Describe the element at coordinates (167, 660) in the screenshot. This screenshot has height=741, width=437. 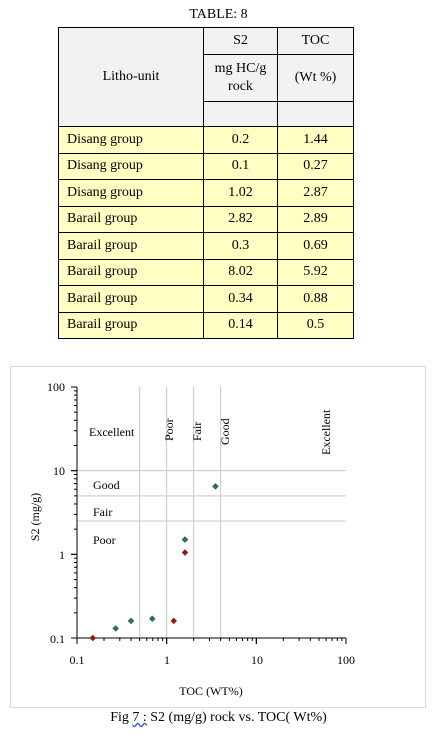
I see `x-tick-label: 1` at that location.